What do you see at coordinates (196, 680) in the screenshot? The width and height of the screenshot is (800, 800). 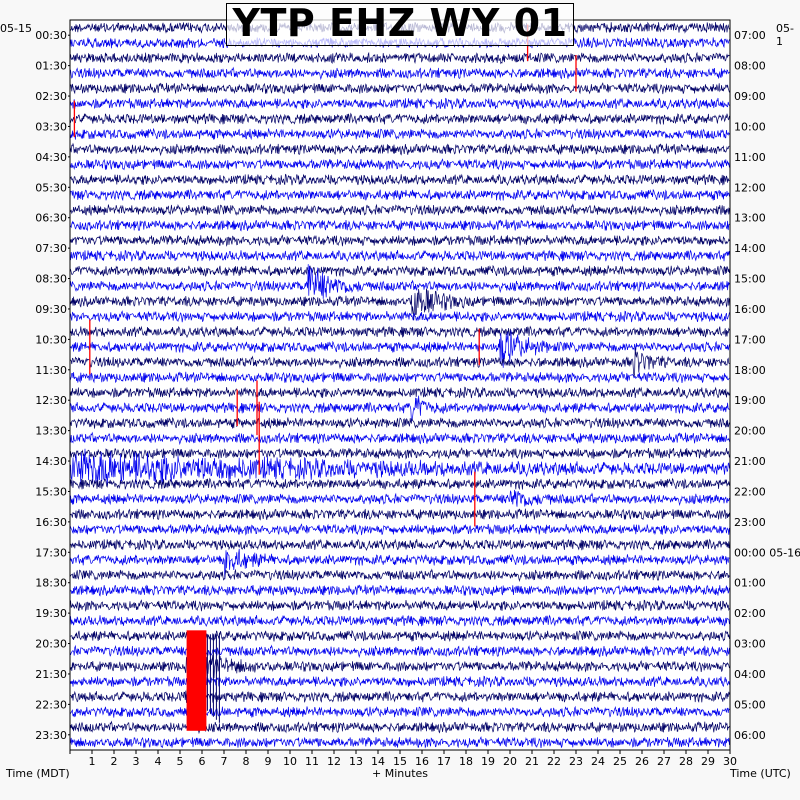 I see `saturated-signal-block` at bounding box center [196, 680].